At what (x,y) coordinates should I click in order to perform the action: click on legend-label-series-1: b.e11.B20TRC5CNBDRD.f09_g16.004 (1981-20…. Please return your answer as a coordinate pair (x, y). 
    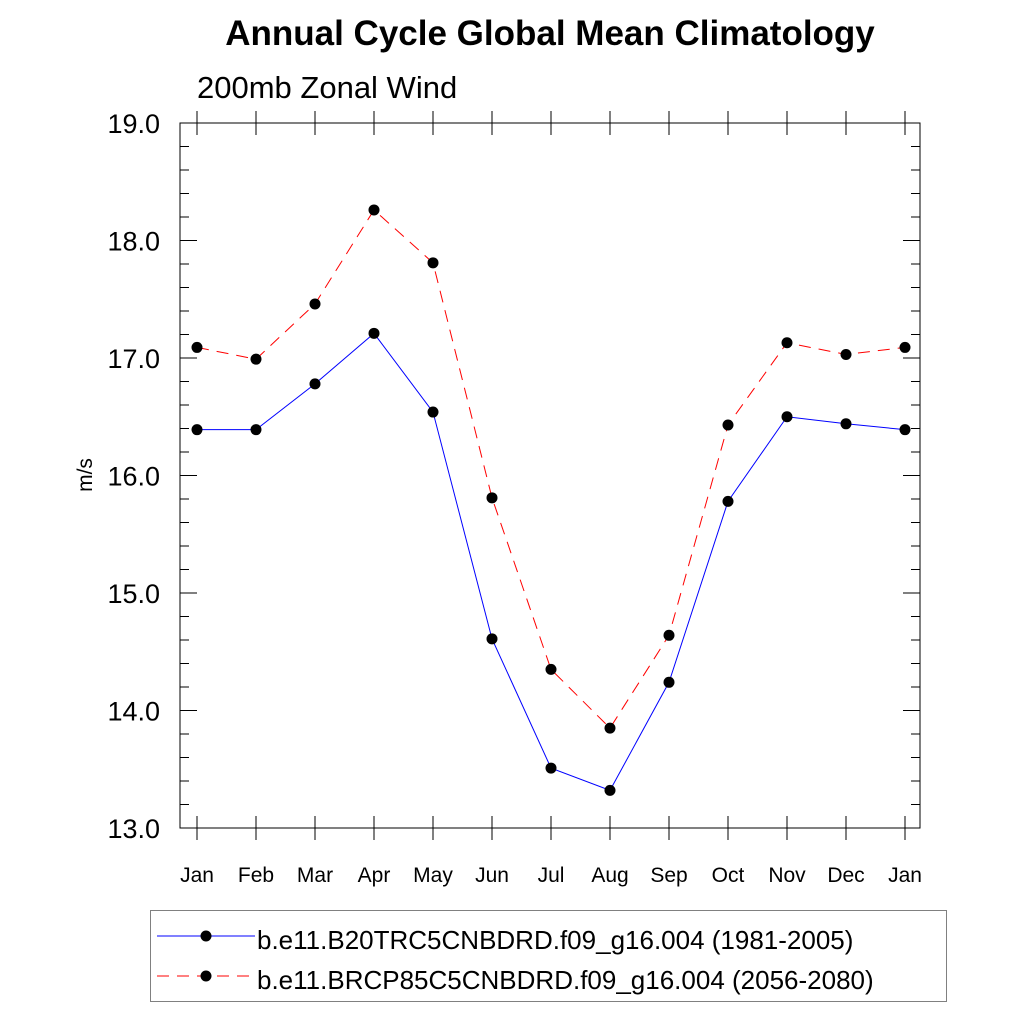
    Looking at the image, I should click on (555, 940).